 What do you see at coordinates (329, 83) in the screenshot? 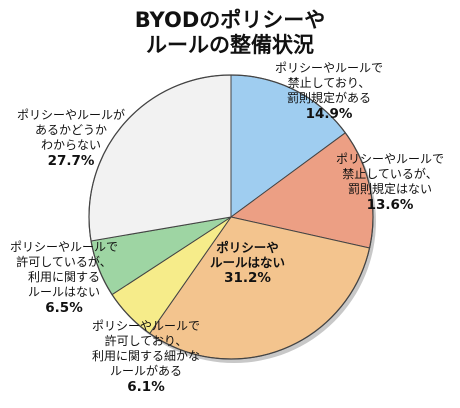
I see `slice-label-line: 禁止しており、` at bounding box center [329, 83].